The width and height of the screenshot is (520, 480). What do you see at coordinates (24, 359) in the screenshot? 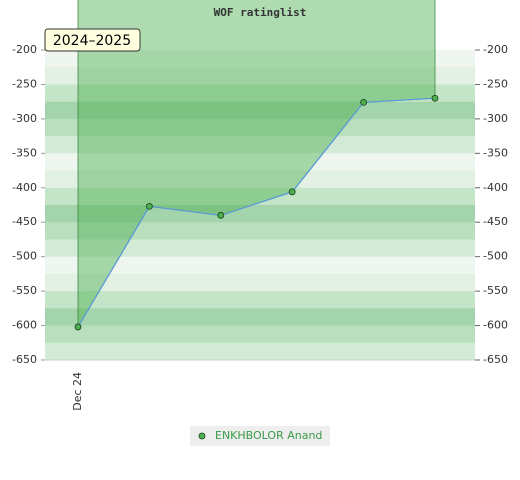
I see `y-tick-label: -650` at bounding box center [24, 359].